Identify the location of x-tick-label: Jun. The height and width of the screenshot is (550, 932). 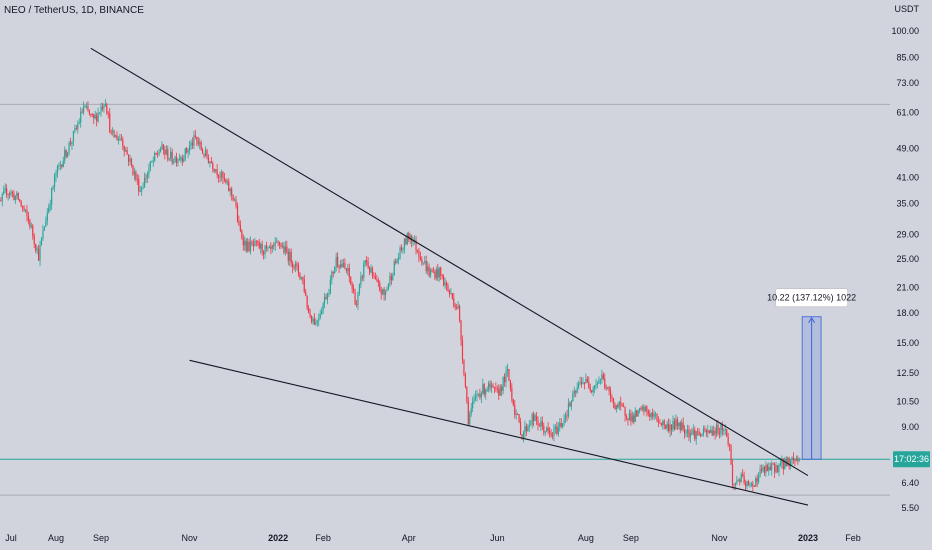
(497, 538).